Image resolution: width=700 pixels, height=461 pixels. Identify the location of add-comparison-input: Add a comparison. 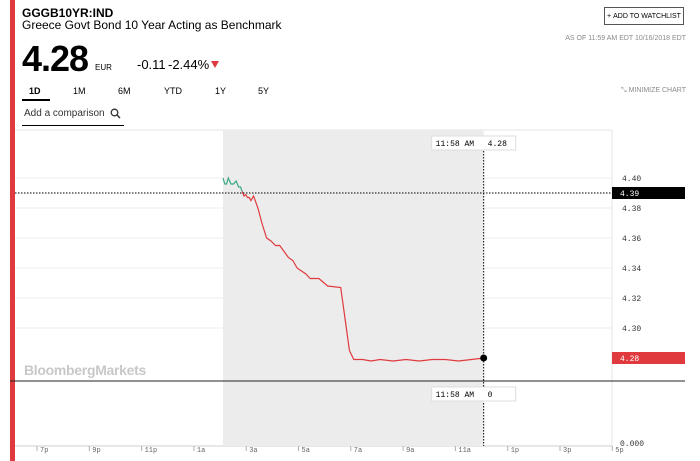
(73, 115).